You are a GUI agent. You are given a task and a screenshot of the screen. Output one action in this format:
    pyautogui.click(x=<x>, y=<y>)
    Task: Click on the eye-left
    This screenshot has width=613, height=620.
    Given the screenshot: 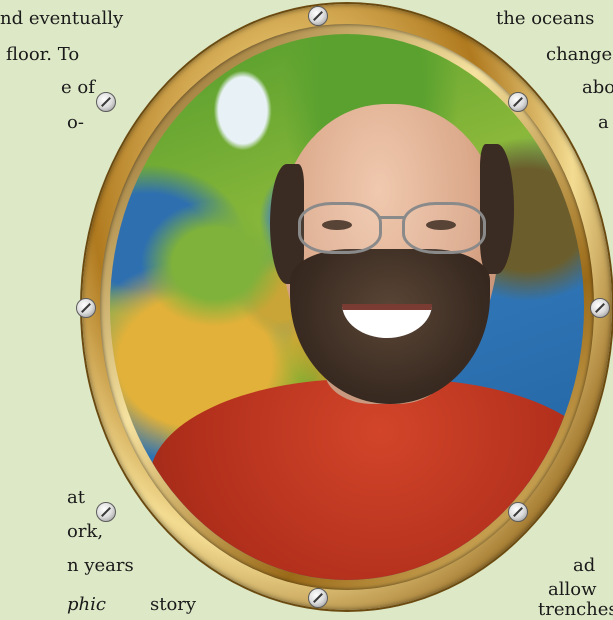 What is the action you would take?
    pyautogui.click(x=337, y=225)
    